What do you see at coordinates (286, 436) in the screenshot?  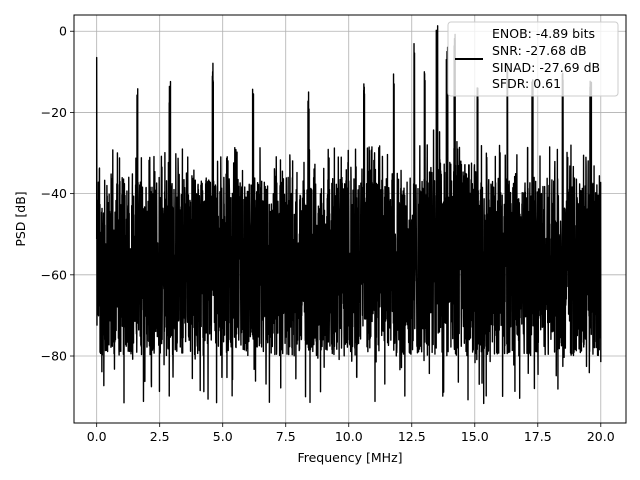 I see `x-tick-label: 7.5` at bounding box center [286, 436].